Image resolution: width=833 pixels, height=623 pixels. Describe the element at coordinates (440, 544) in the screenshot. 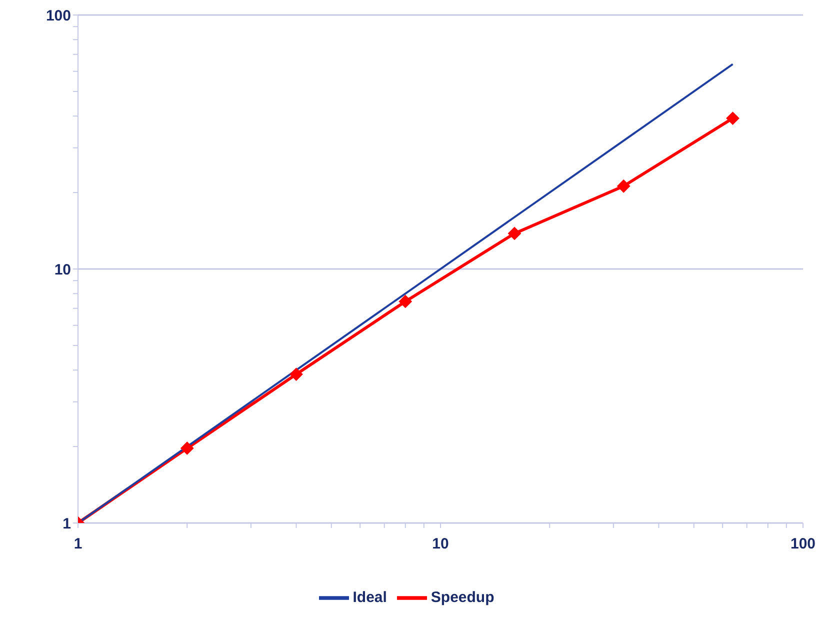

I see `x-tick-label: 10` at that location.